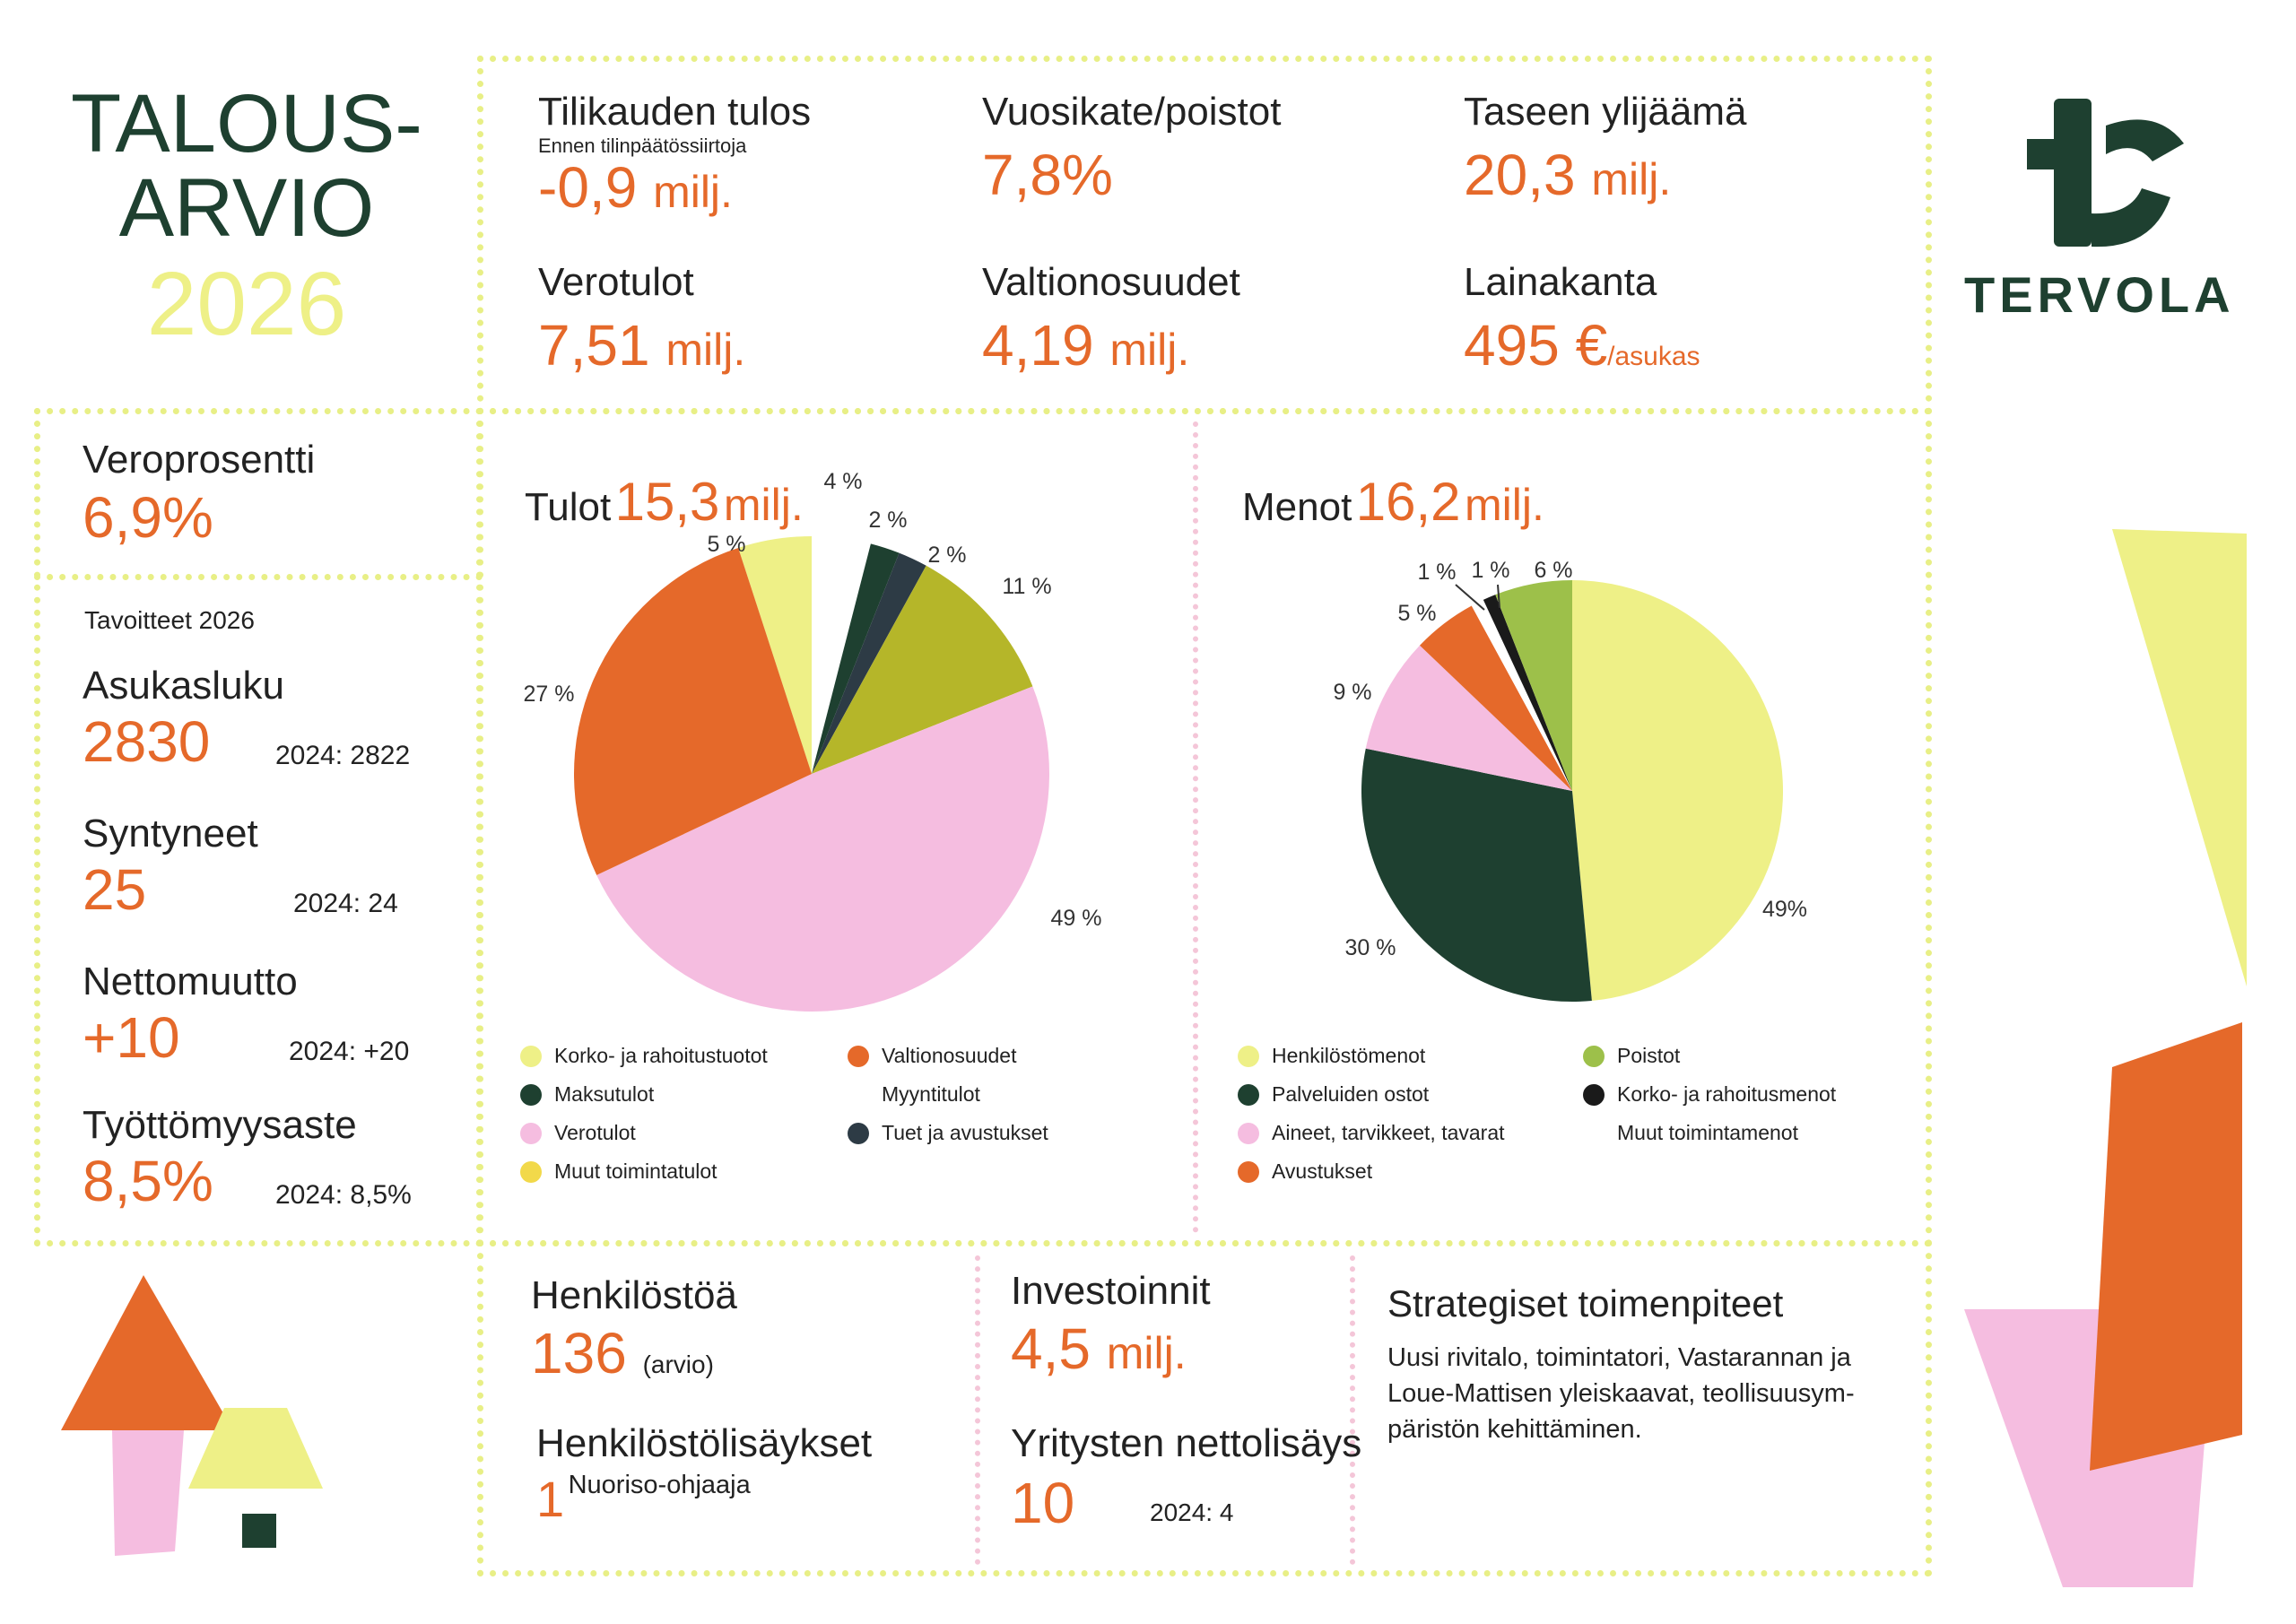 Image resolution: width=2296 pixels, height=1624 pixels. I want to click on decor-orange-cap, so click(147, 1352).